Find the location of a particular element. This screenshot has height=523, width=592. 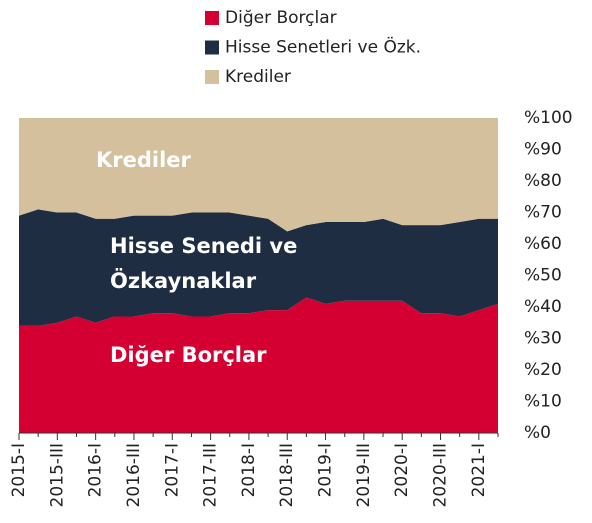

y-tick-label: %0 is located at coordinates (537, 433).